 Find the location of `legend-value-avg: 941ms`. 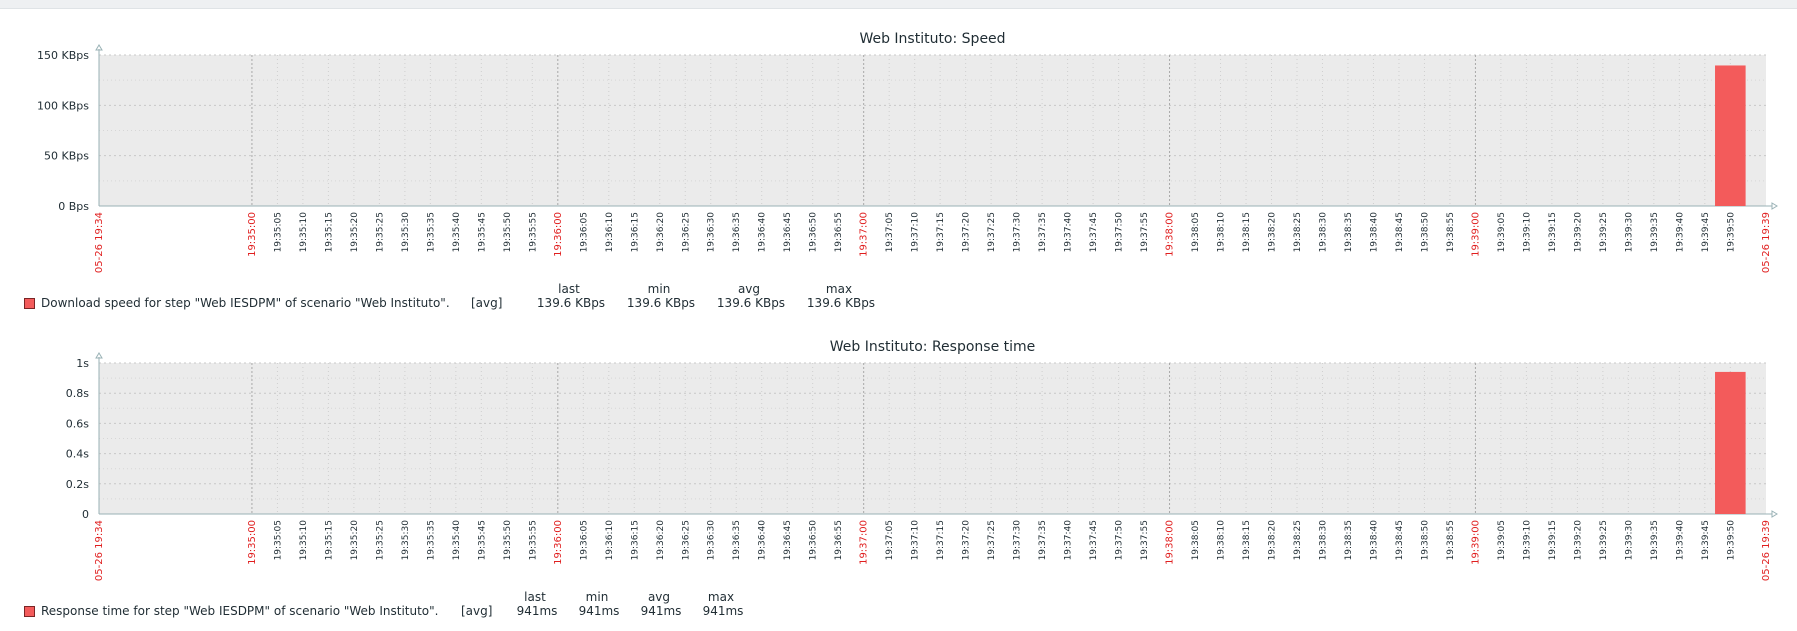

legend-value-avg: 941ms is located at coordinates (661, 611).